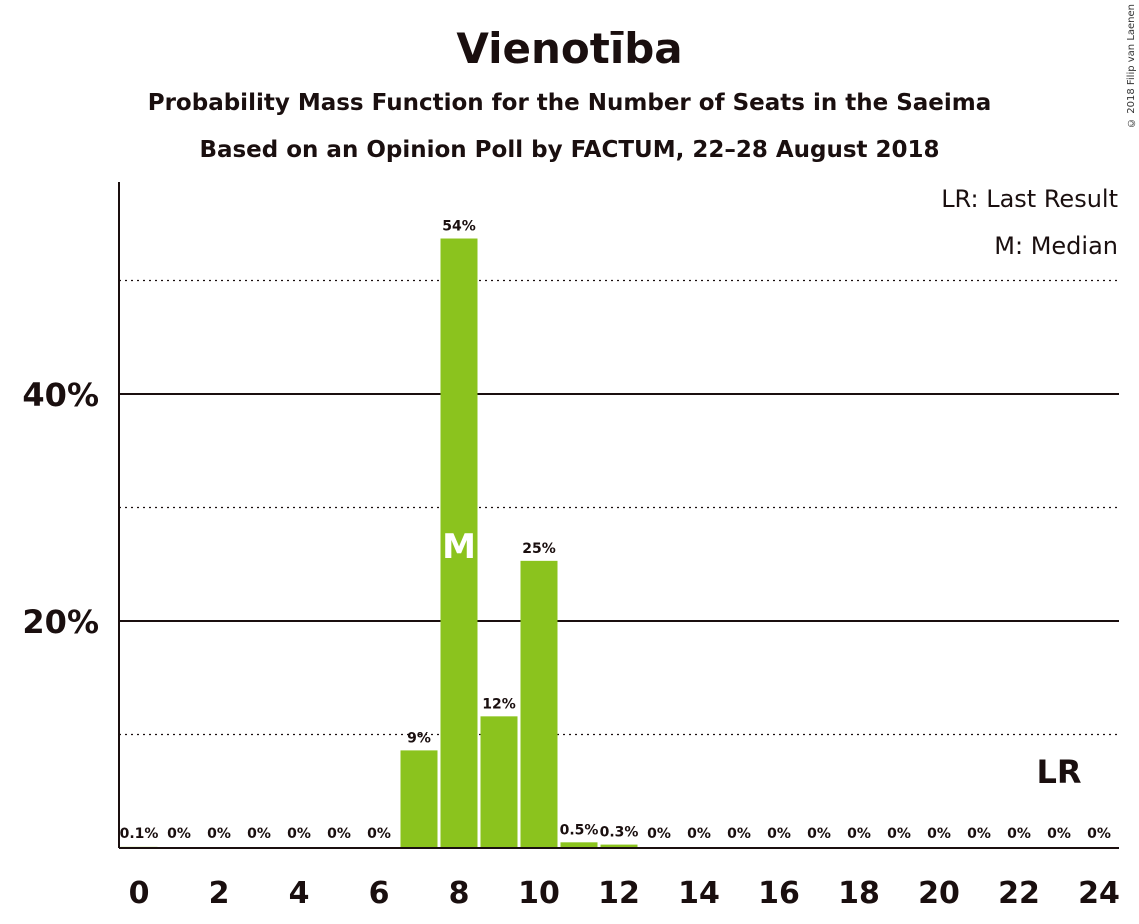 This screenshot has height=924, width=1139. Describe the element at coordinates (219, 893) in the screenshot. I see `x-tick-label: 2` at that location.